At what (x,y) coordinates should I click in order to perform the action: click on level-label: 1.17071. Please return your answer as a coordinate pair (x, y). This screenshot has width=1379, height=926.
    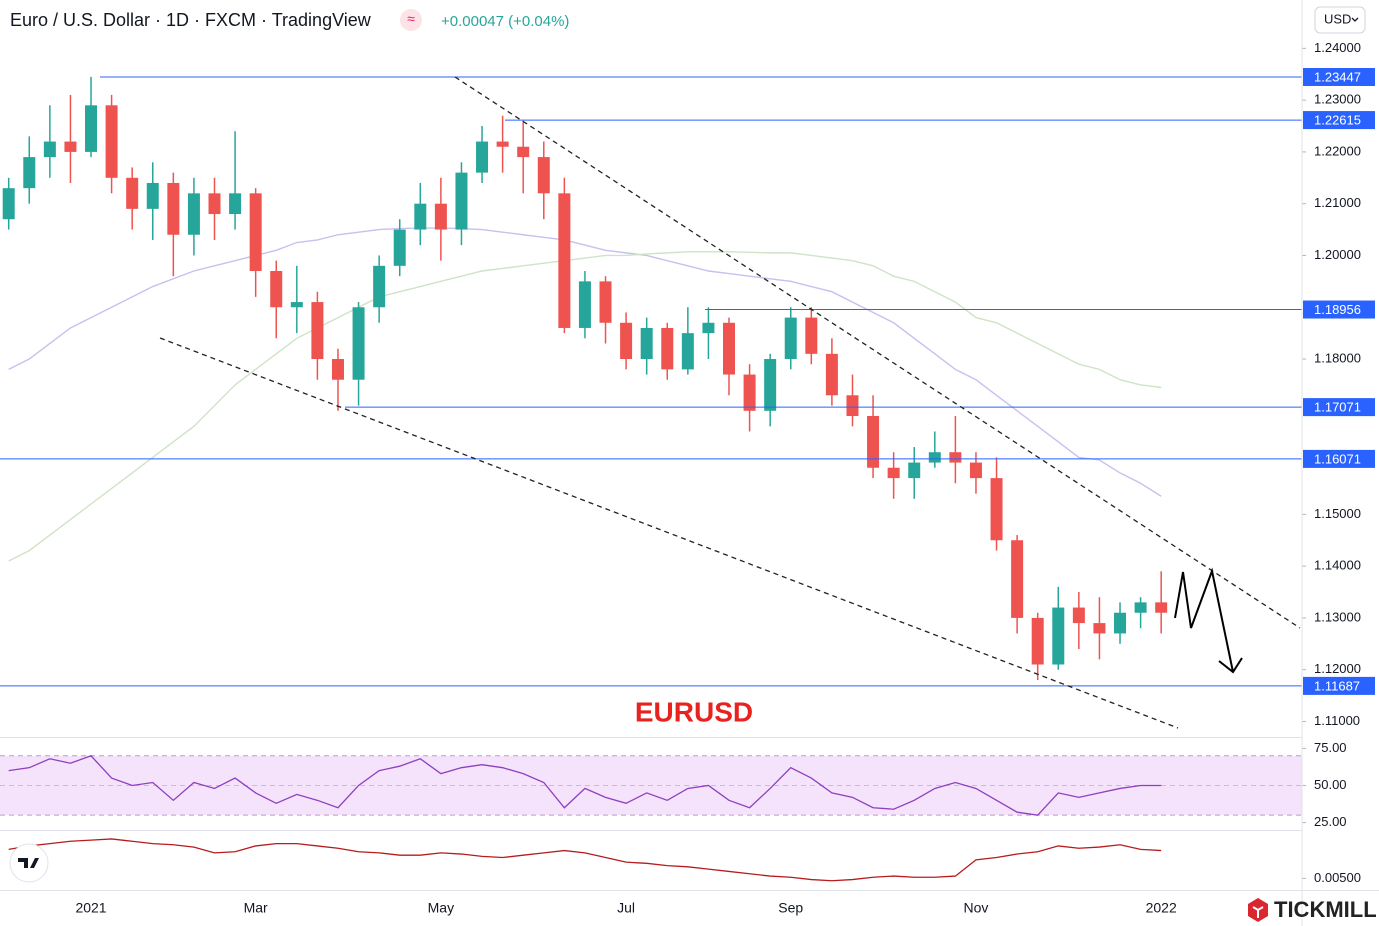
    Looking at the image, I should click on (1337, 407).